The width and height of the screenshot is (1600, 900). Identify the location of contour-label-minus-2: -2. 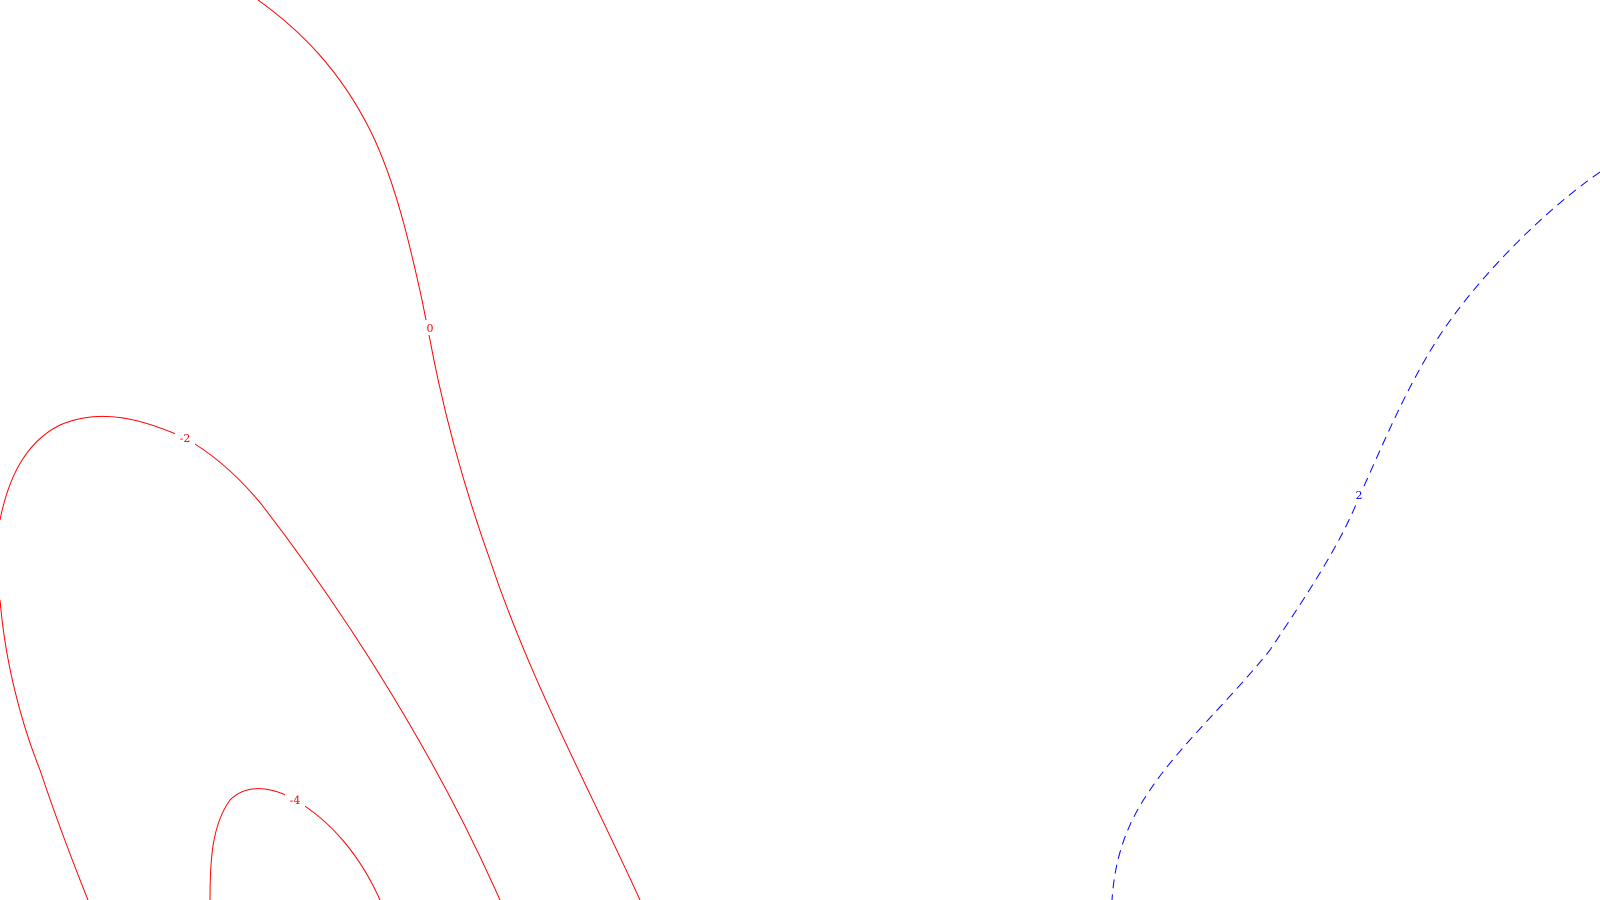
(185, 438).